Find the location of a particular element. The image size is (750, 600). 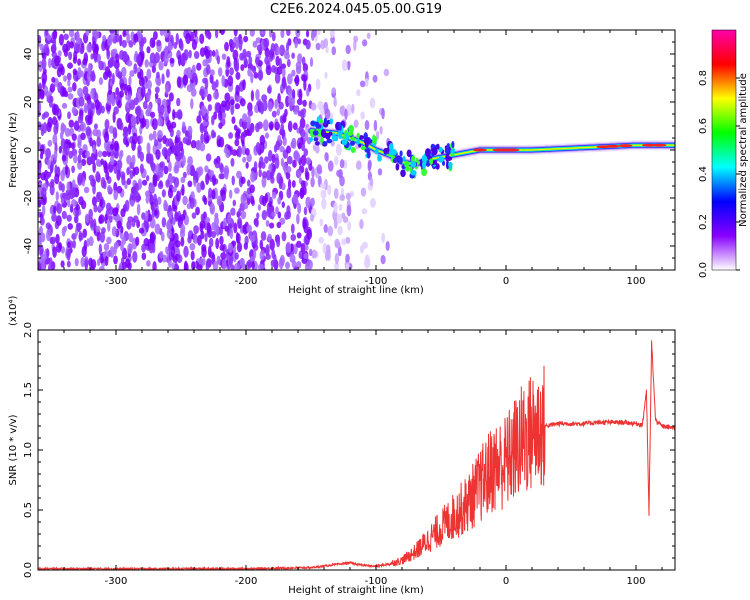

y-tick-label: 1.5 is located at coordinates (28, 390).